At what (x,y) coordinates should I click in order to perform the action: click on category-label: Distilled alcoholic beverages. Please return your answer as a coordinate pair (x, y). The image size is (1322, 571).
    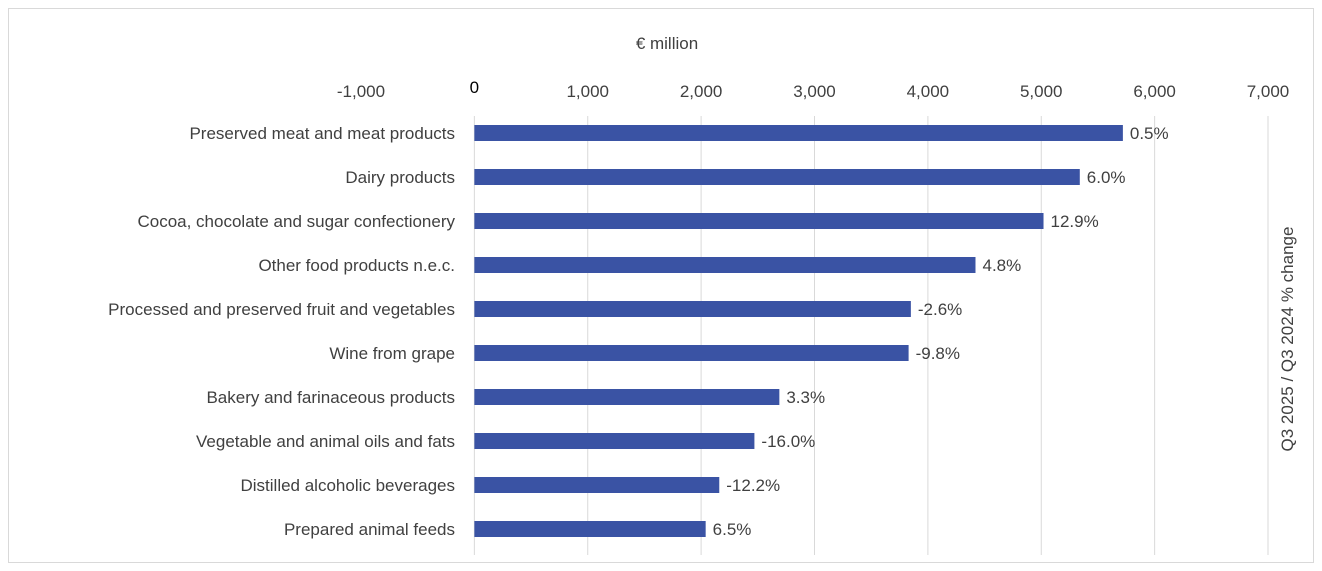
    Looking at the image, I should click on (347, 485).